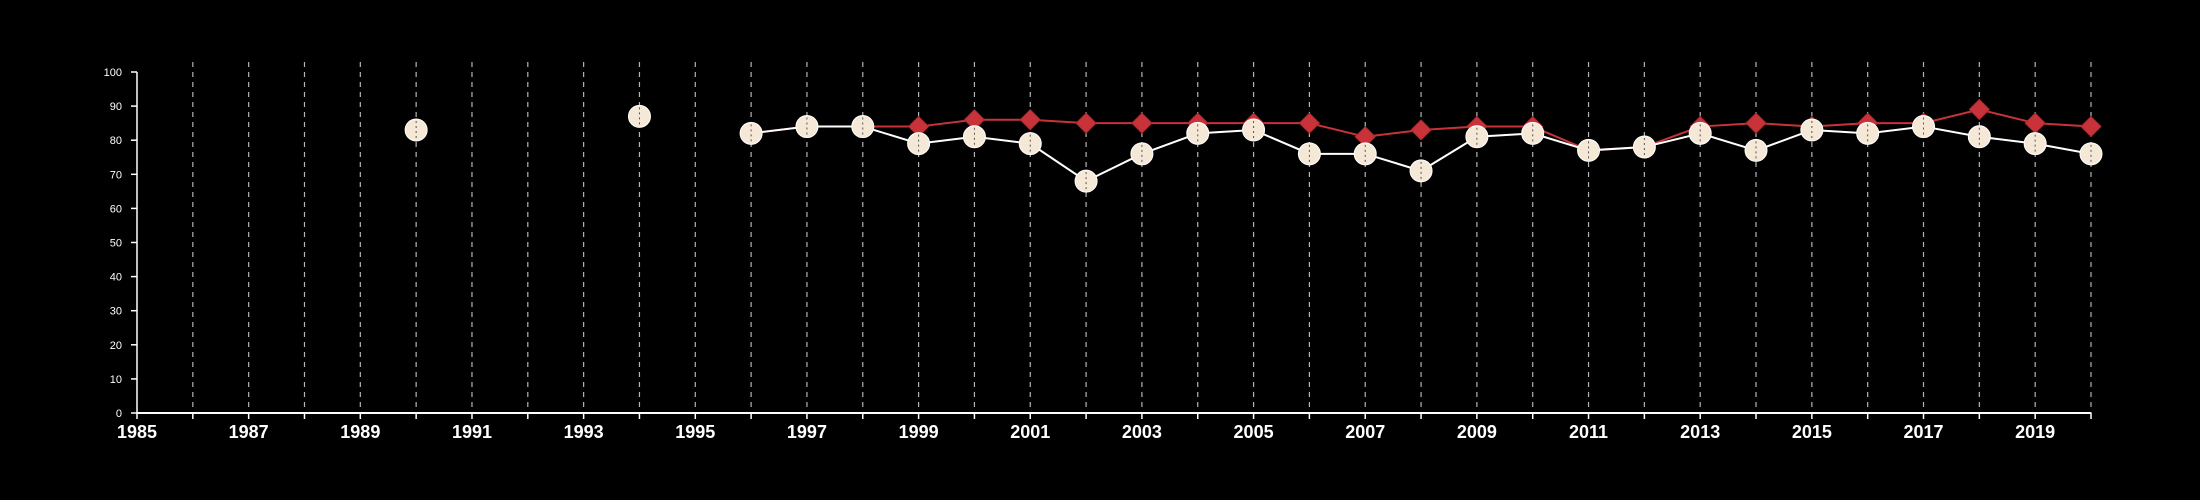 The image size is (2200, 500). What do you see at coordinates (116, 312) in the screenshot?
I see `y-tick-label: 30` at bounding box center [116, 312].